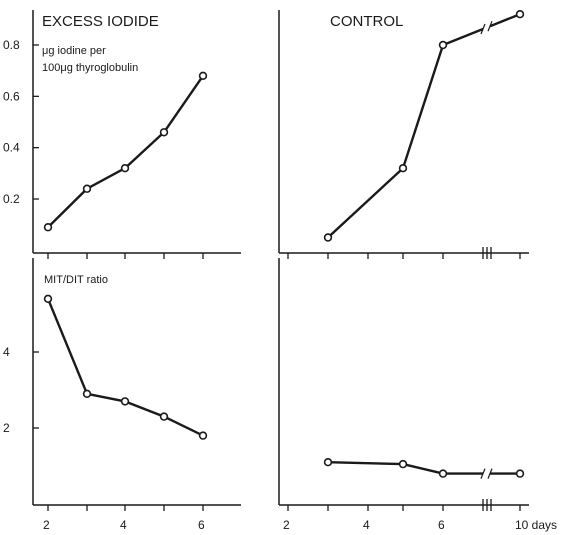  I want to click on ylabel-mit-dit: MIT/DIT ratio, so click(76, 280).